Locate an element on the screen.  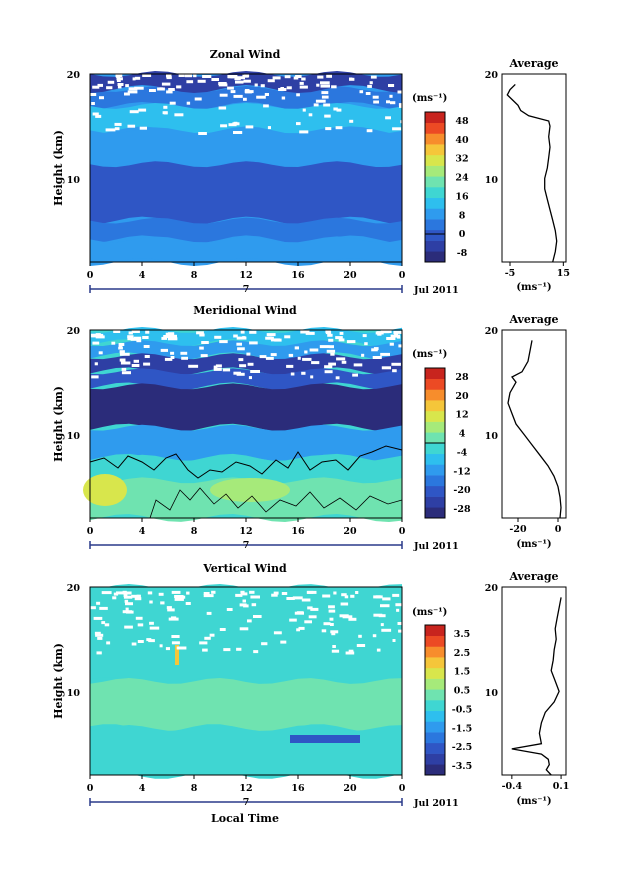
colorbar-tick-label: 0 is located at coordinates (462, 234).